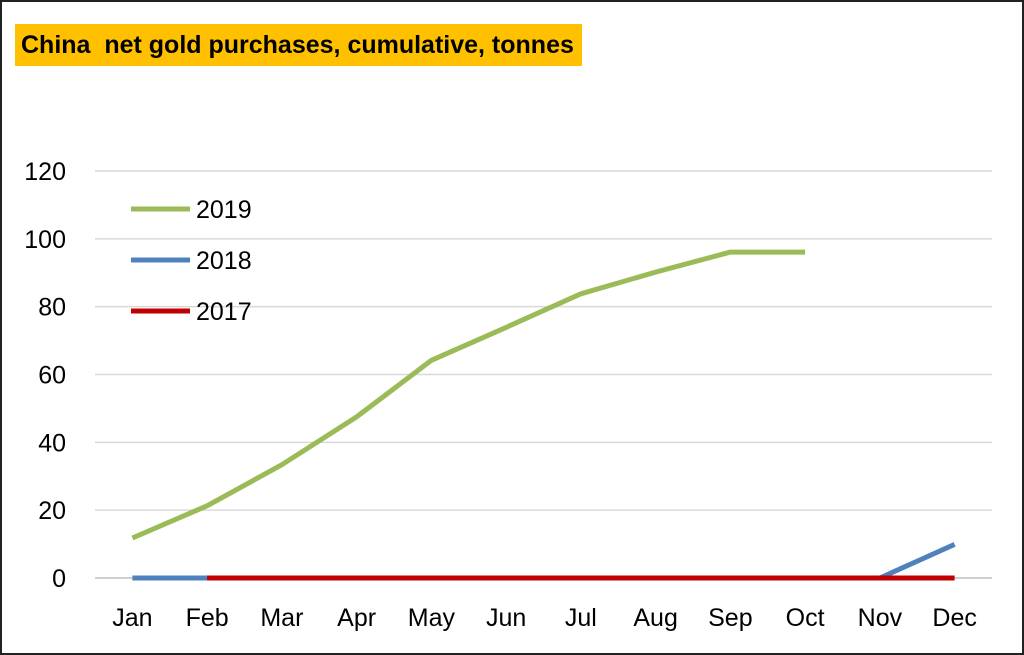  Describe the element at coordinates (132, 618) in the screenshot. I see `x-tick-label: Jan` at that location.